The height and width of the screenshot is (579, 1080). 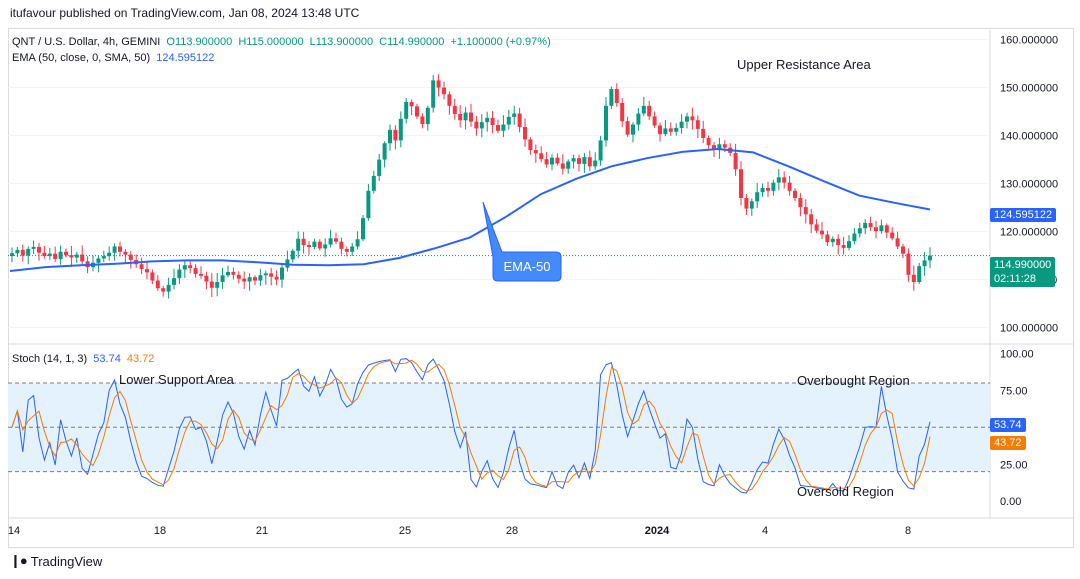 I want to click on footer: ❙● TradingView, so click(x=56, y=561).